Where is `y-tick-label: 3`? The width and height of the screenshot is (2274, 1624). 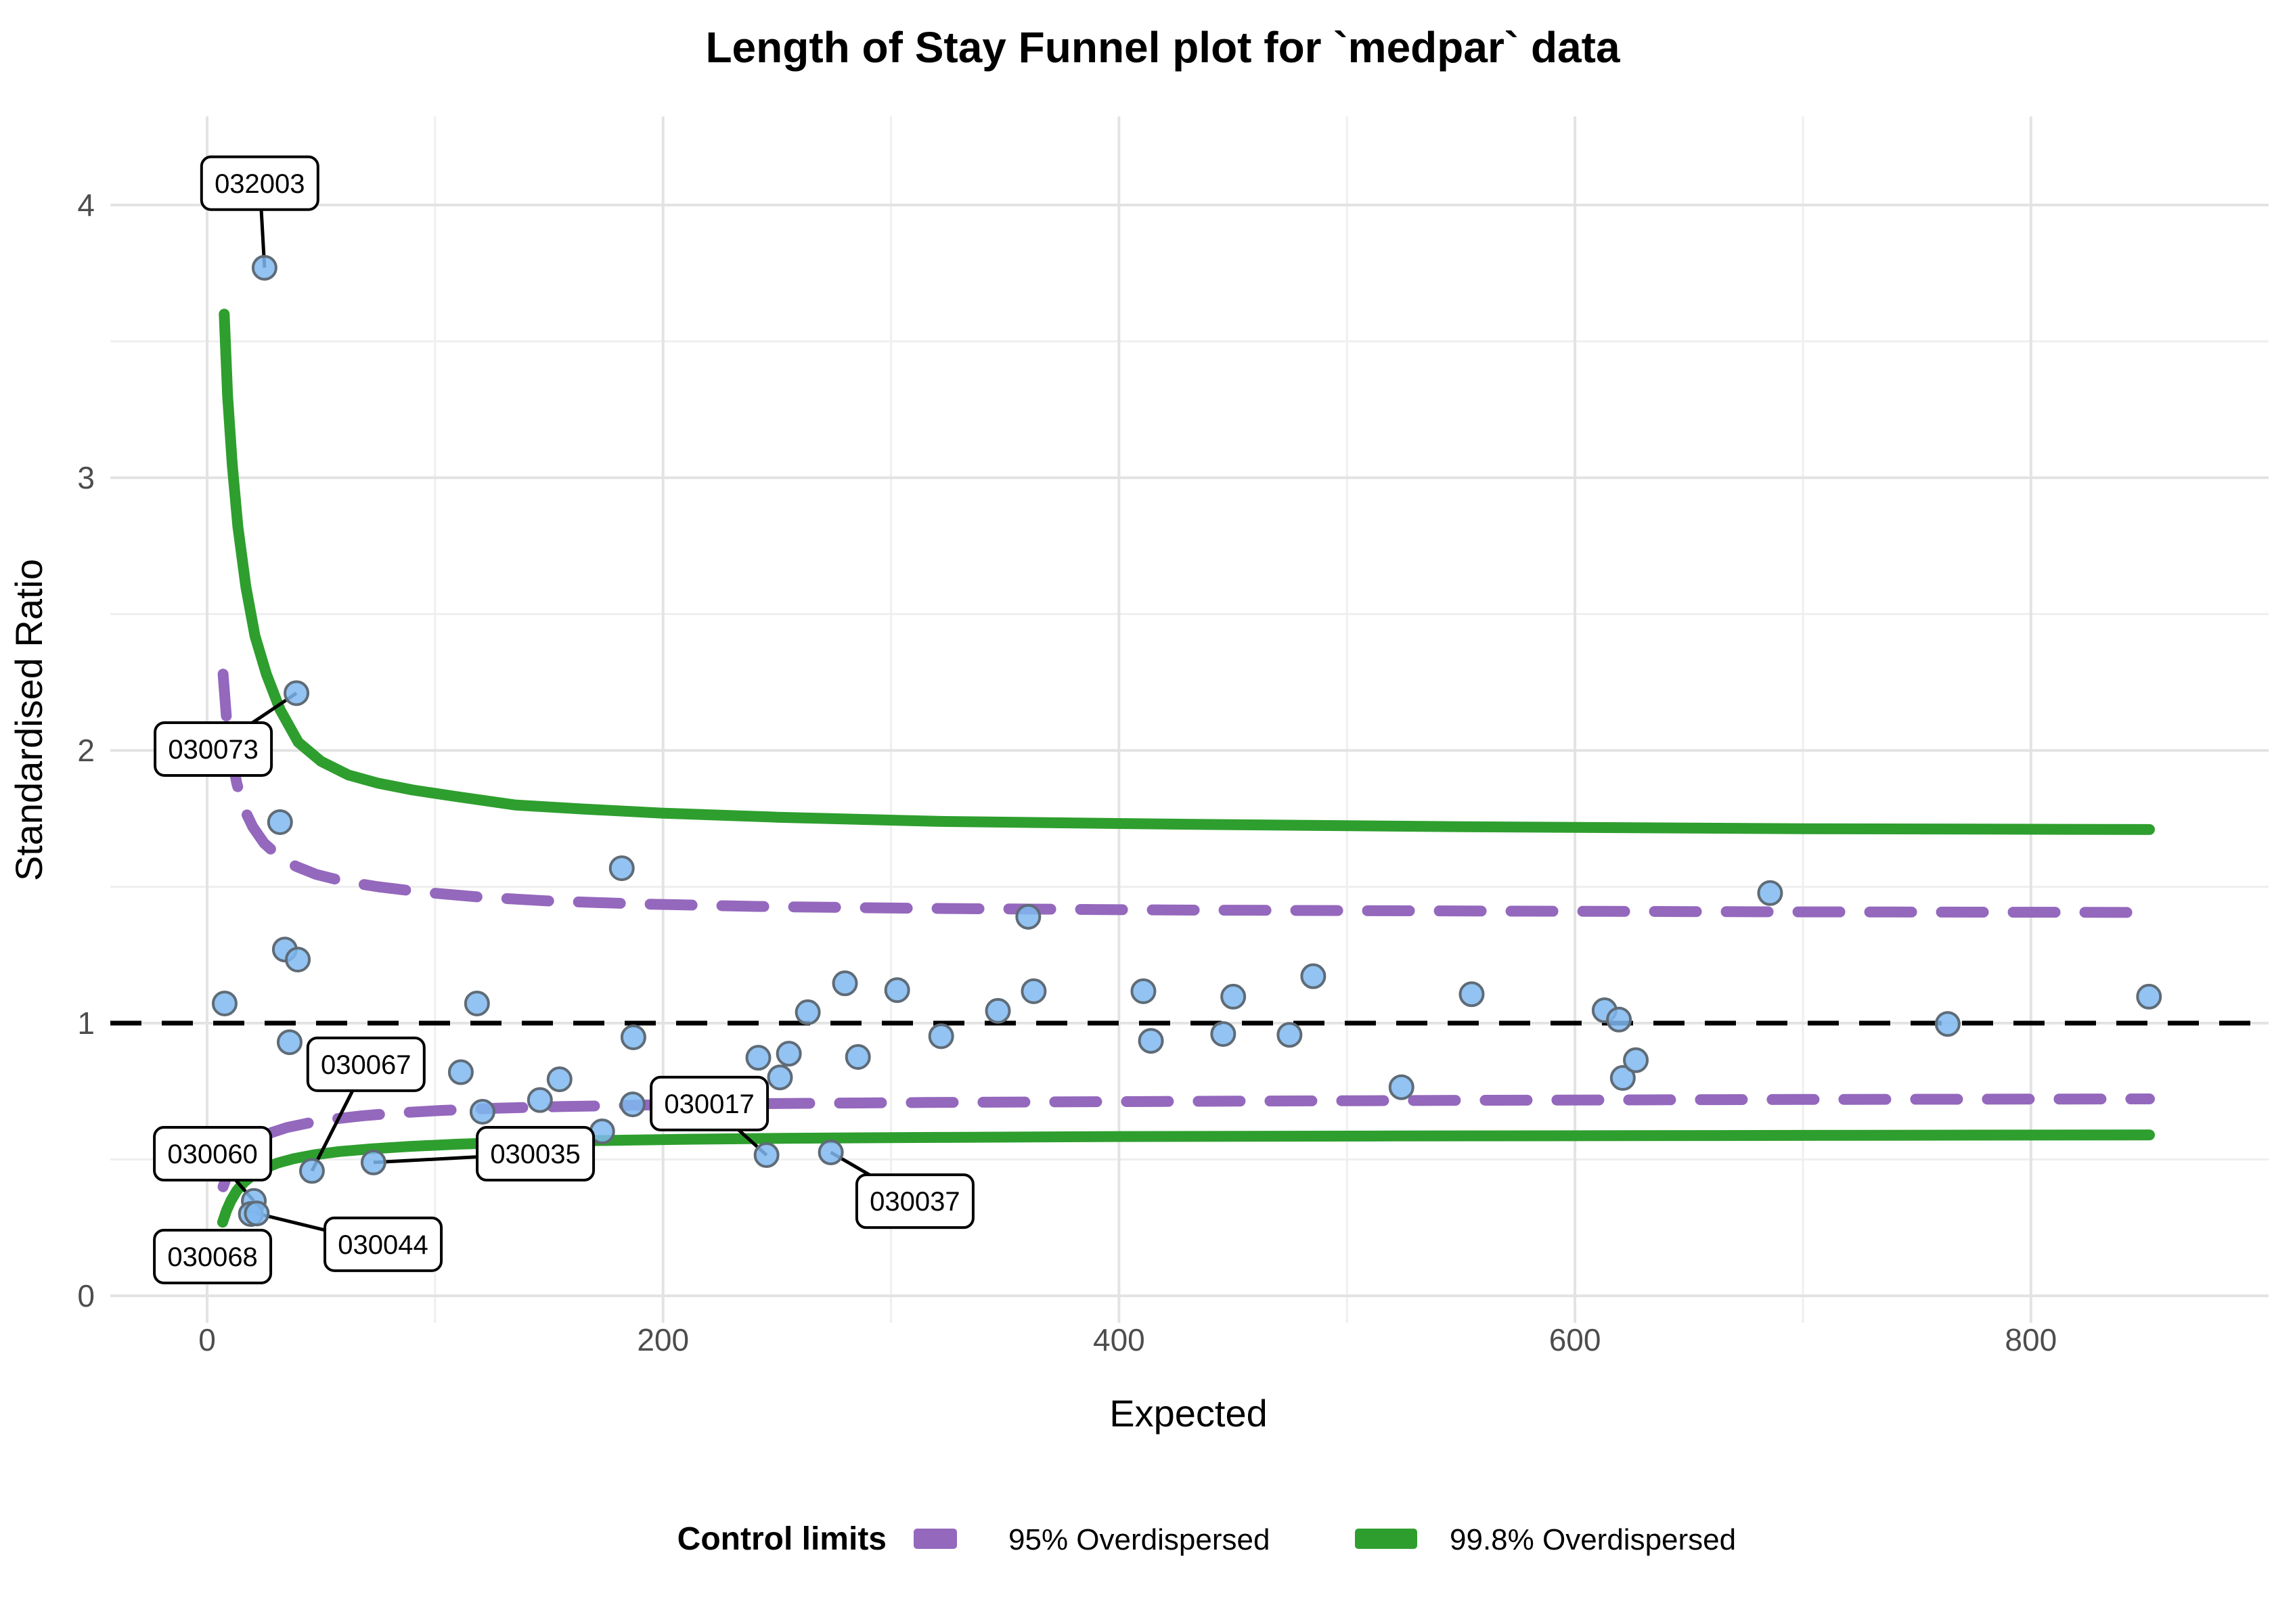
y-tick-label: 3 is located at coordinates (86, 477).